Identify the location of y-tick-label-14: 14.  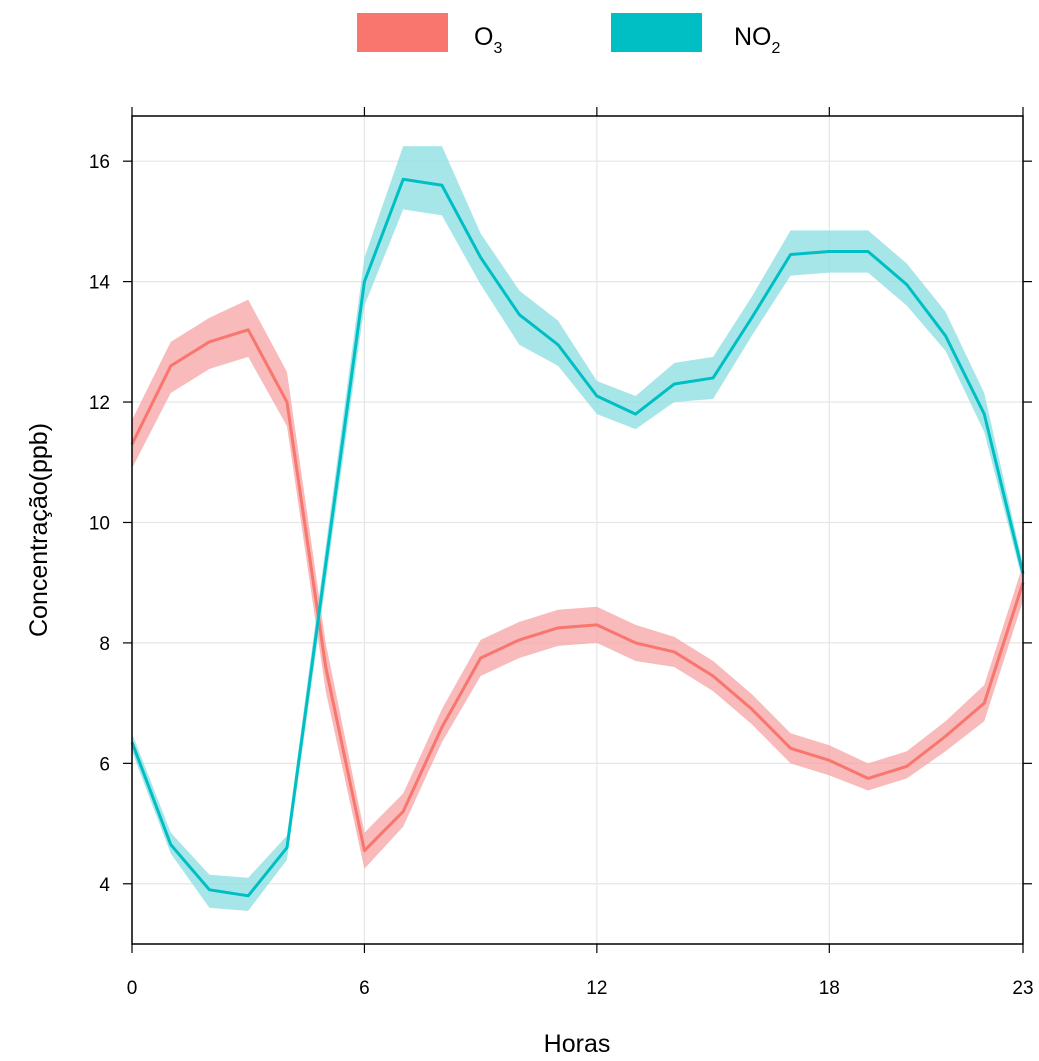
(100, 283).